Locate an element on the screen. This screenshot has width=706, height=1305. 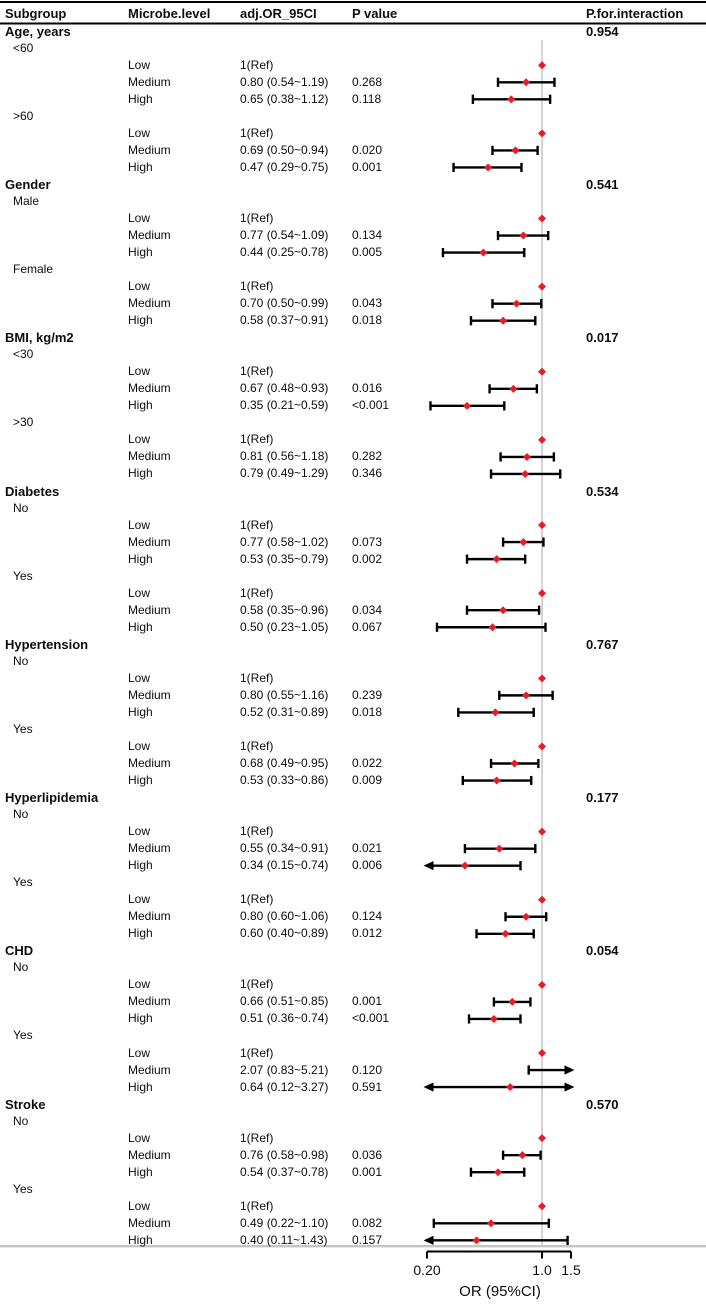
or-ci-value: 0.81 (0.56~1.18) is located at coordinates (284, 456).